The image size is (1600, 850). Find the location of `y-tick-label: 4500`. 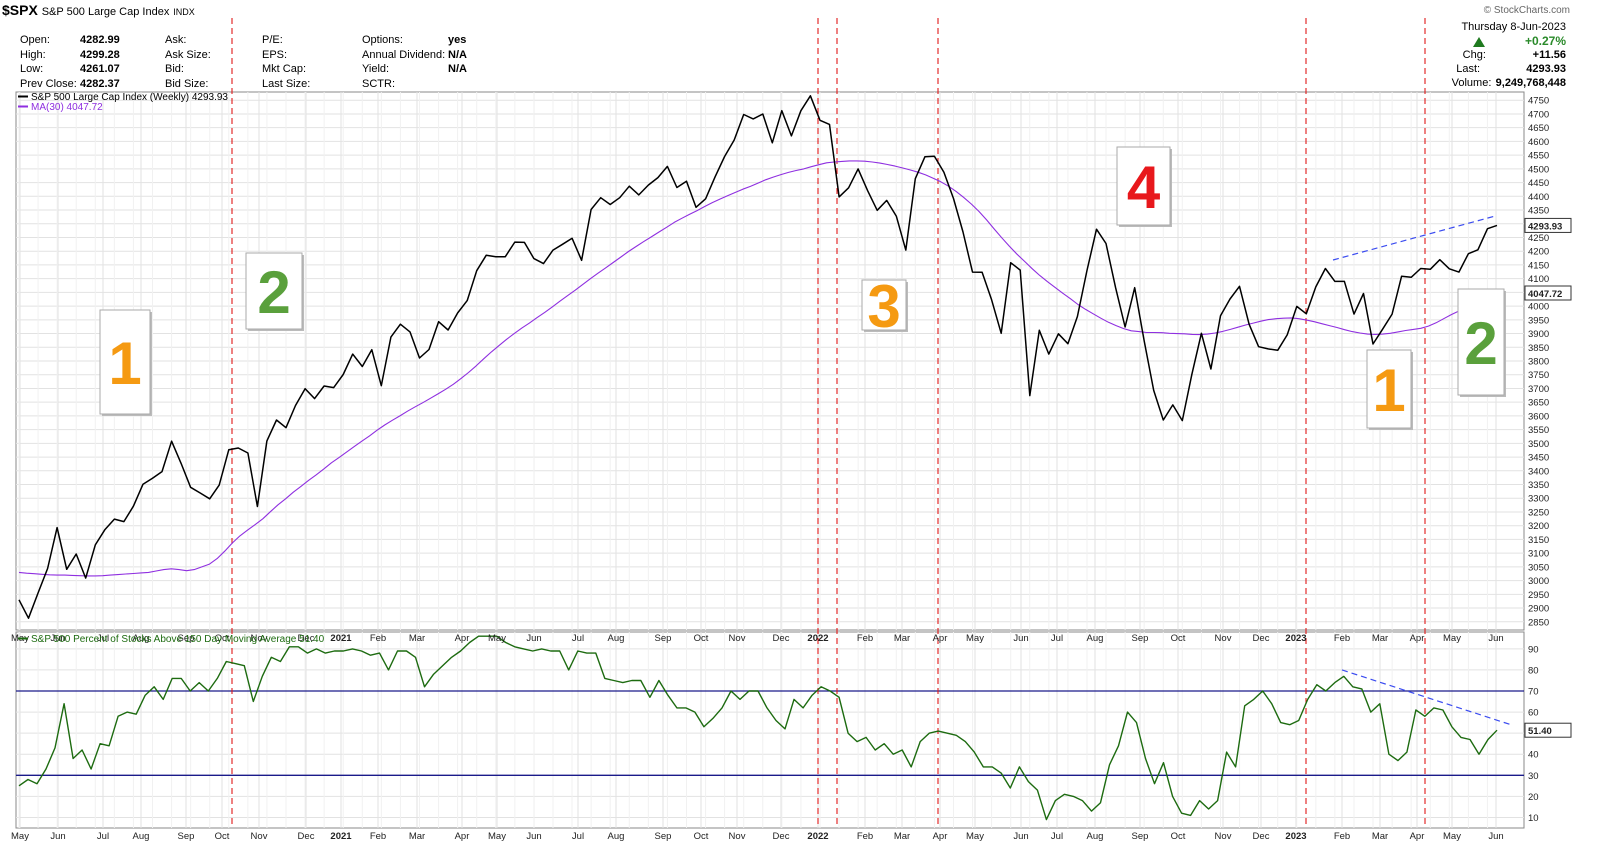

y-tick-label: 4500 is located at coordinates (1538, 169).